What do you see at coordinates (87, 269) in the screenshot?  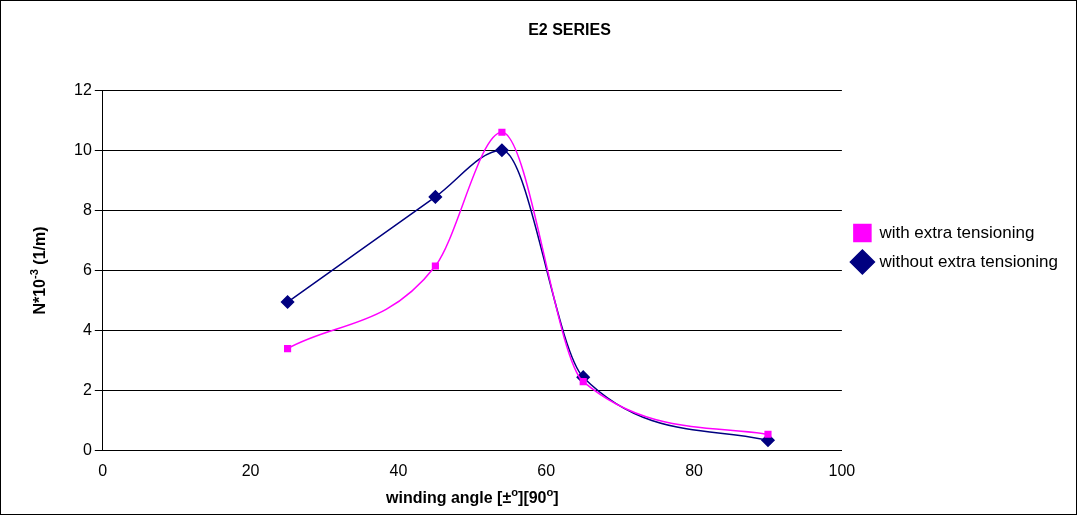 I see `y-tick-label: 6` at bounding box center [87, 269].